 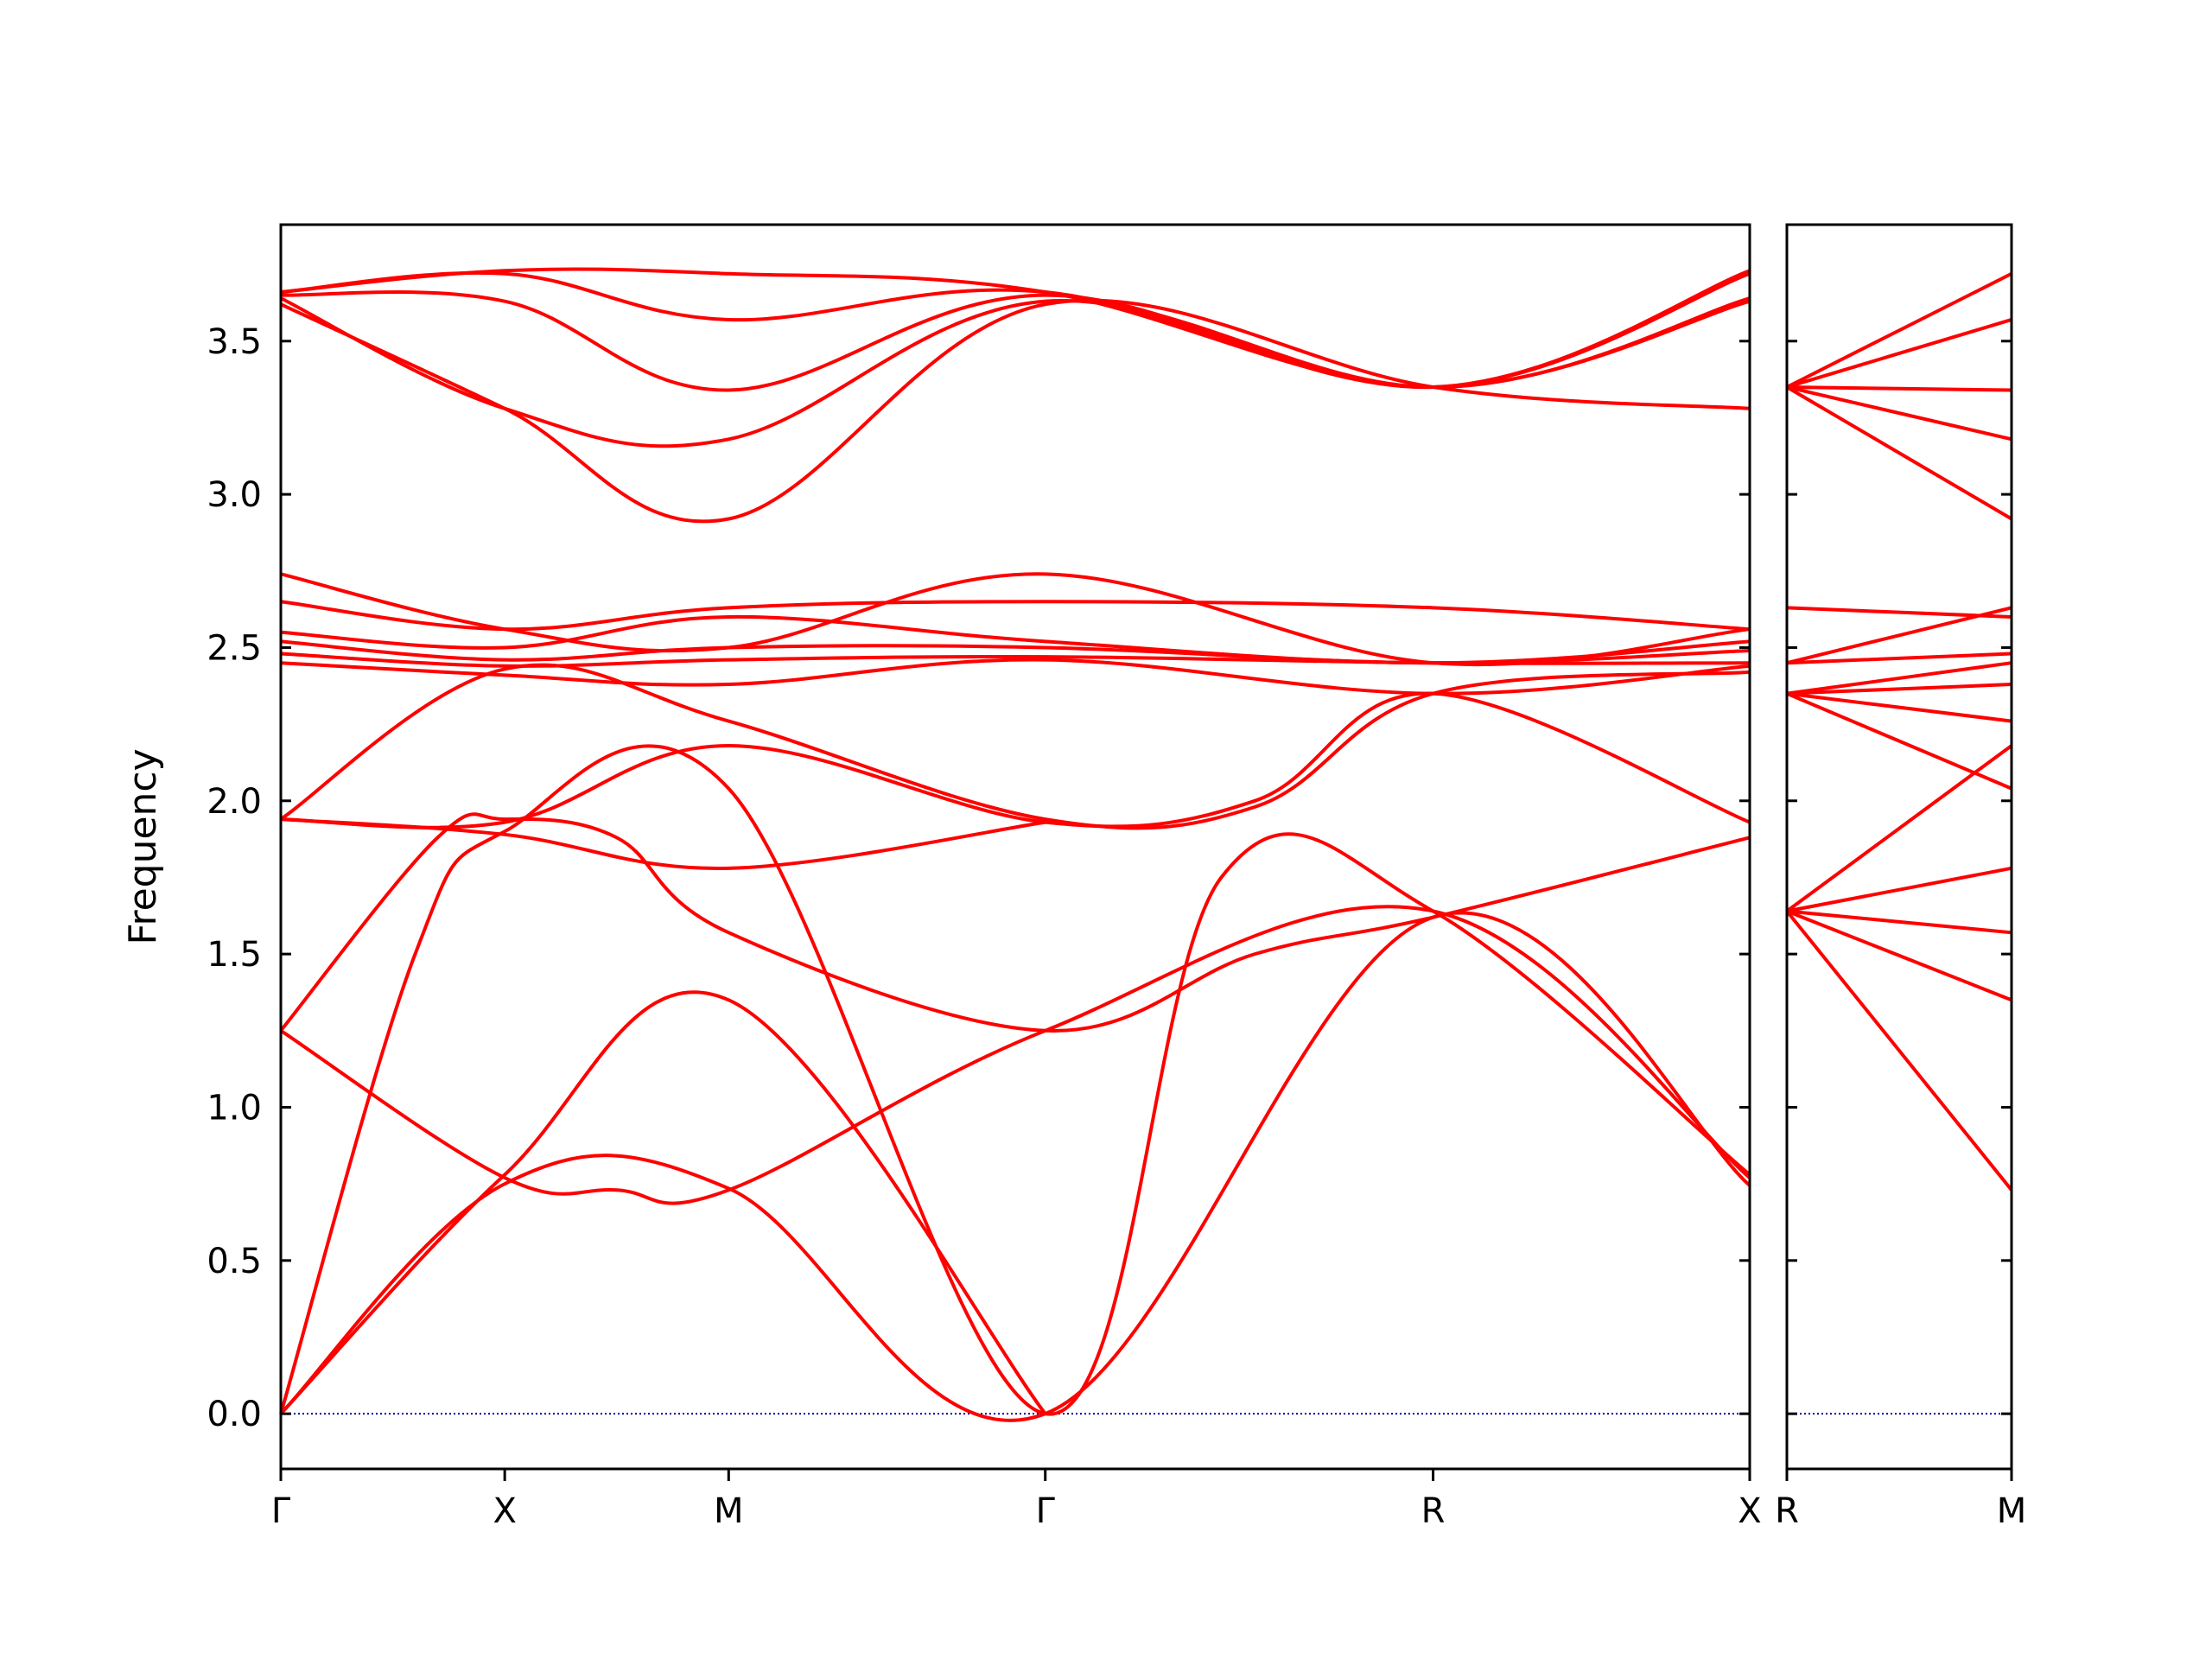 I want to click on plot-frame, so click(x=1899, y=847).